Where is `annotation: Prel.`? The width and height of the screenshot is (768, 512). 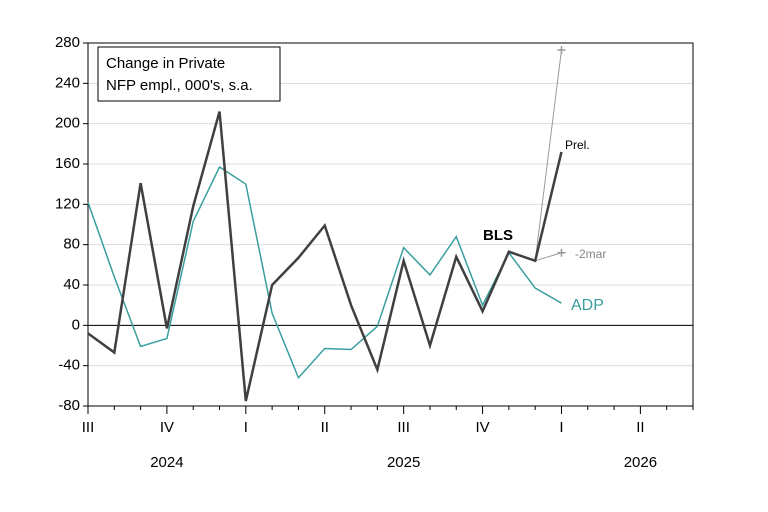 annotation: Prel. is located at coordinates (577, 145).